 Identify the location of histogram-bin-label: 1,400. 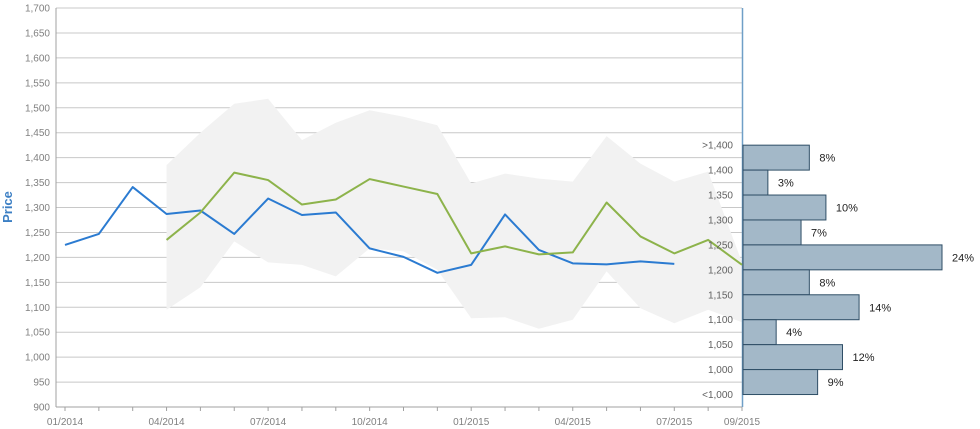
(720, 171).